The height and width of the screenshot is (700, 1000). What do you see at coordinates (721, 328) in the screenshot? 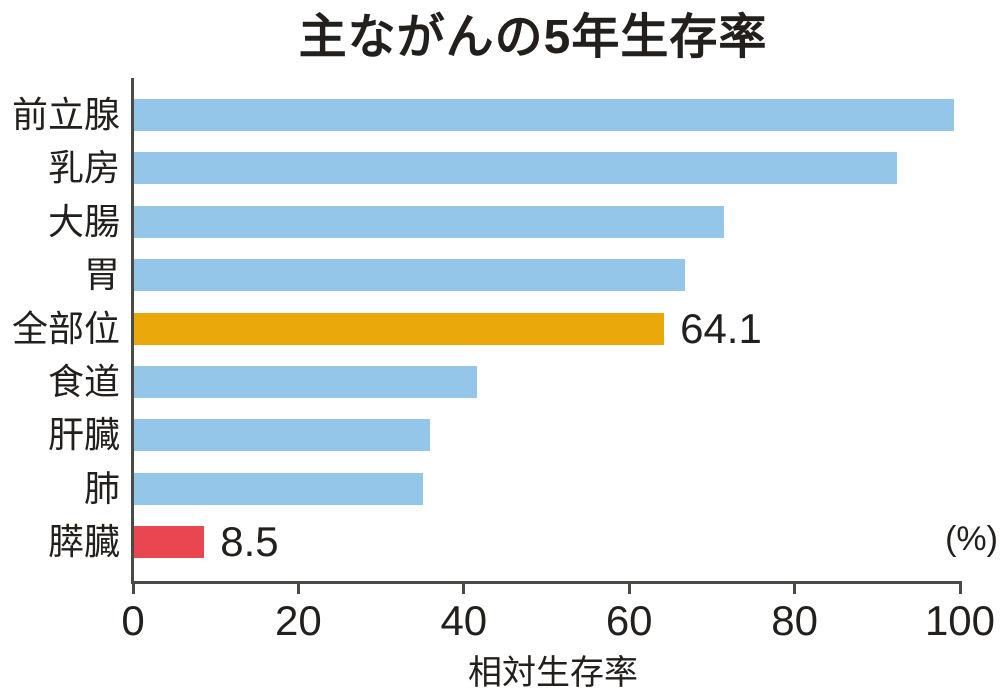
I see `value-label: 64.1` at bounding box center [721, 328].